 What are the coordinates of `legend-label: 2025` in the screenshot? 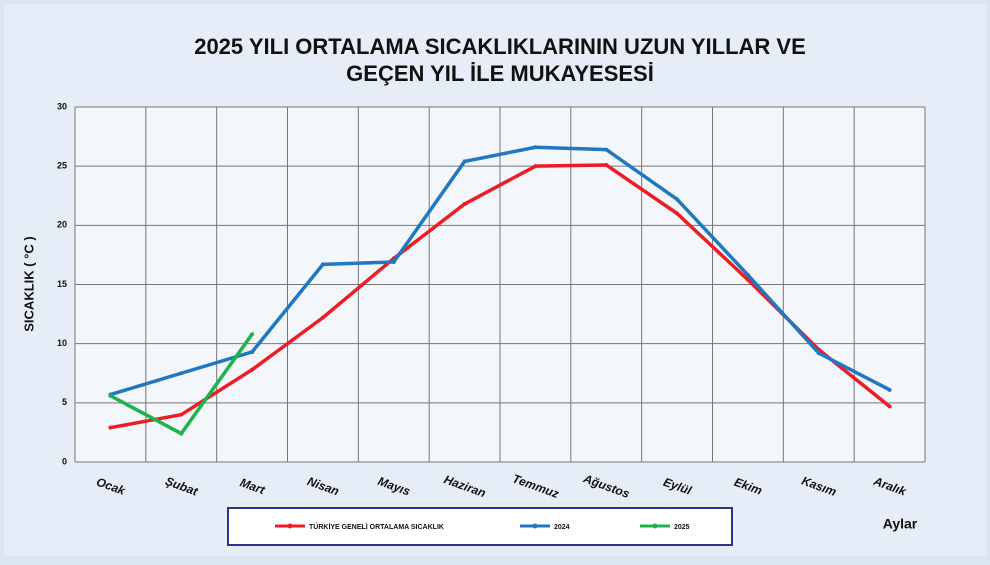 It's located at (682, 527).